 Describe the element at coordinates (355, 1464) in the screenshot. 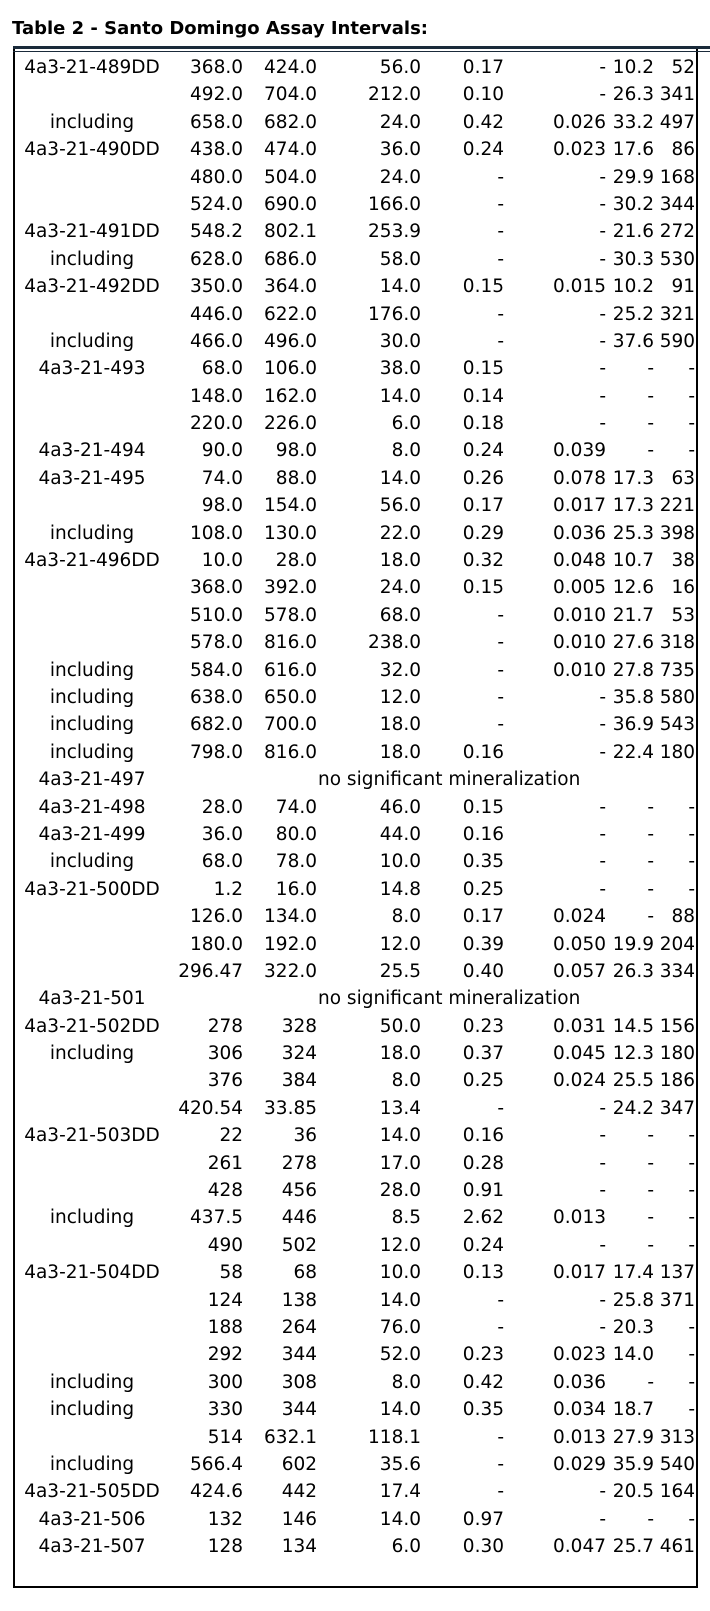

I see `table-row: including 566.4 602 35.6 - 0.029 35.9 540` at that location.